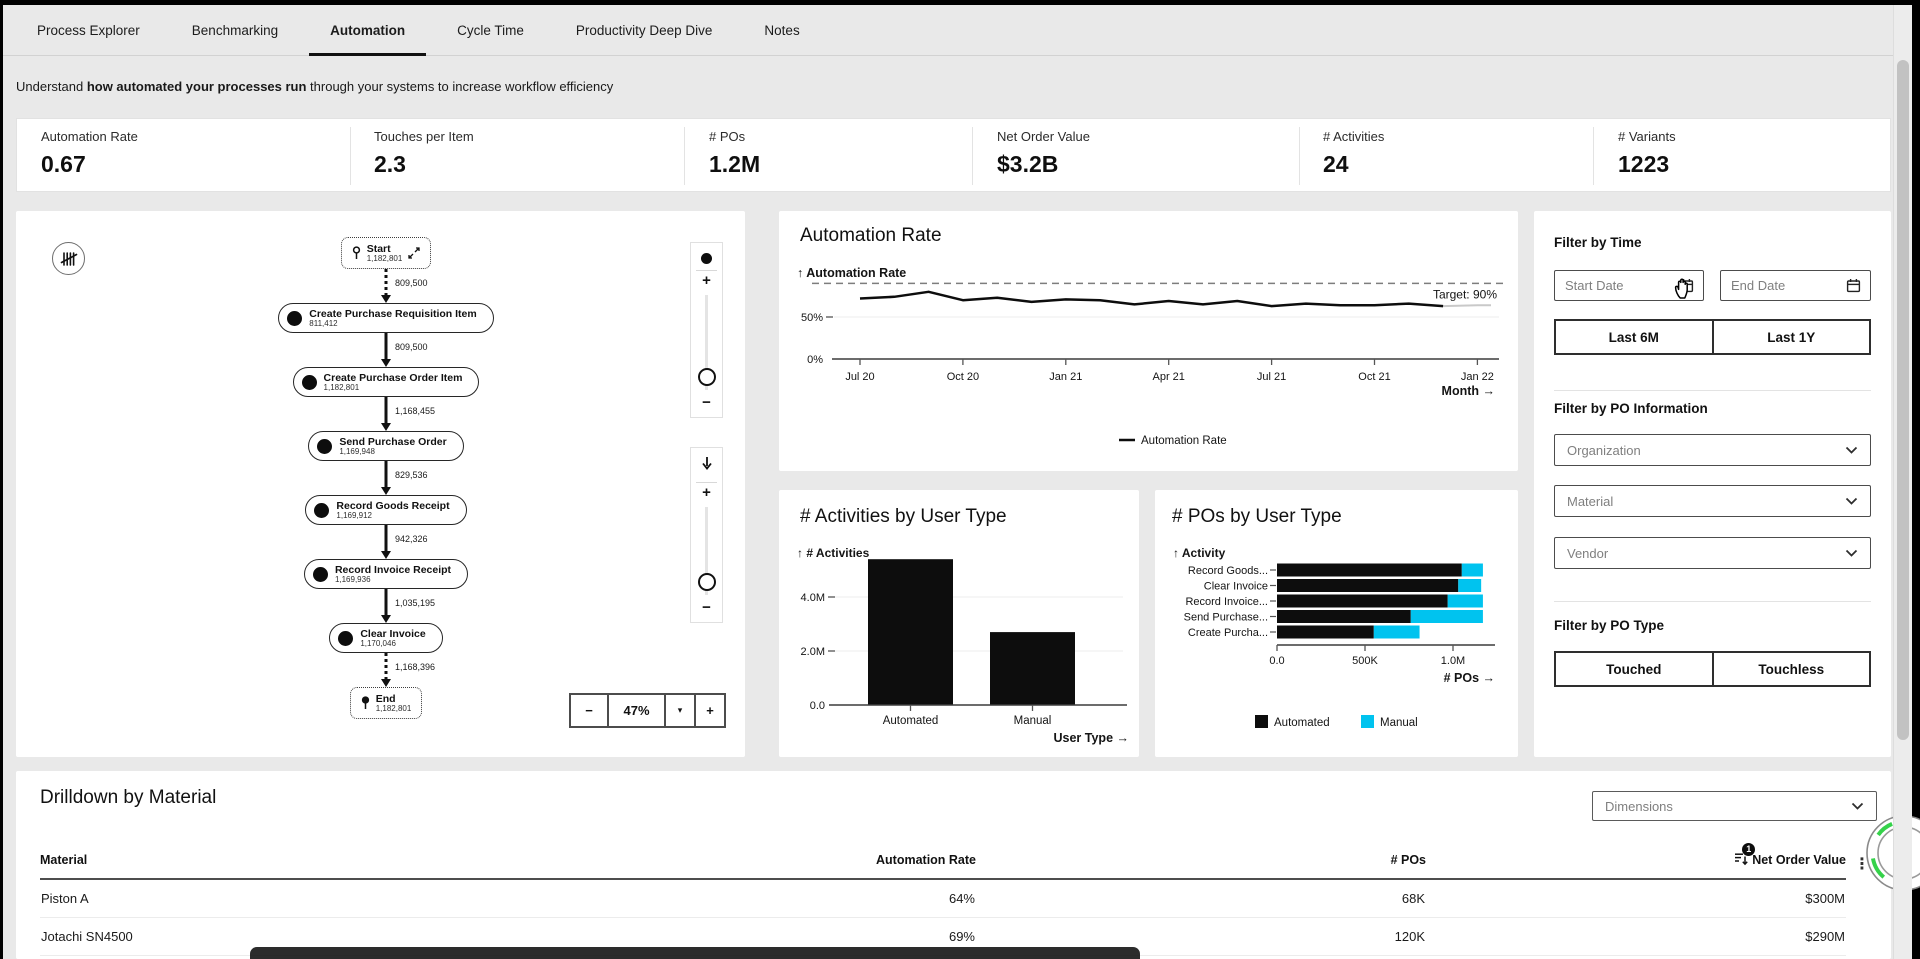 This screenshot has width=1920, height=959. Describe the element at coordinates (709, 710) in the screenshot. I see `zoom-in-button: +` at that location.